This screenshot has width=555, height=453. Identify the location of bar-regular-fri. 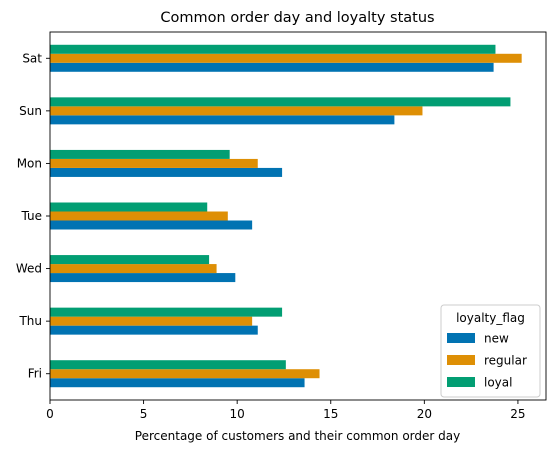
(185, 374).